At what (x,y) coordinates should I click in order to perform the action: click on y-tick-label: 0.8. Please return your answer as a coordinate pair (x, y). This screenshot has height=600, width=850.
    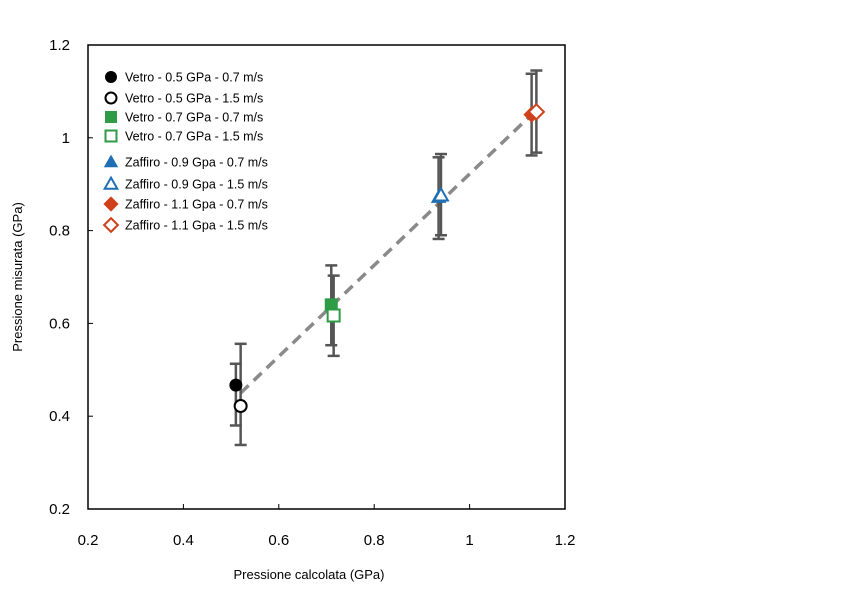
    Looking at the image, I should click on (59, 231).